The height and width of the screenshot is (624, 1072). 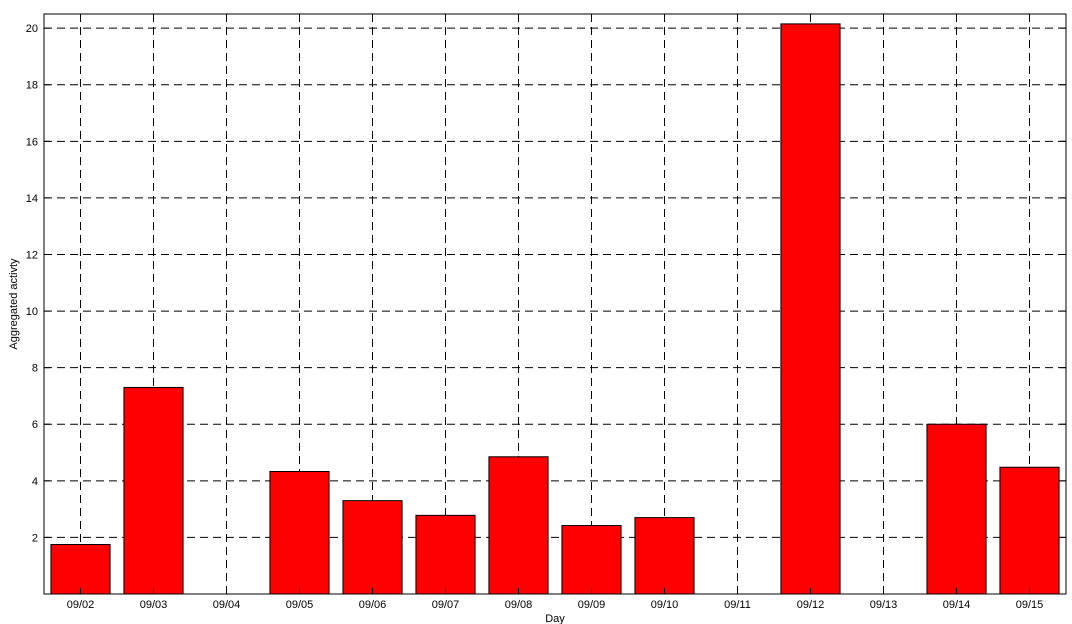 I want to click on x-tick-label: 09/11, so click(x=737, y=605).